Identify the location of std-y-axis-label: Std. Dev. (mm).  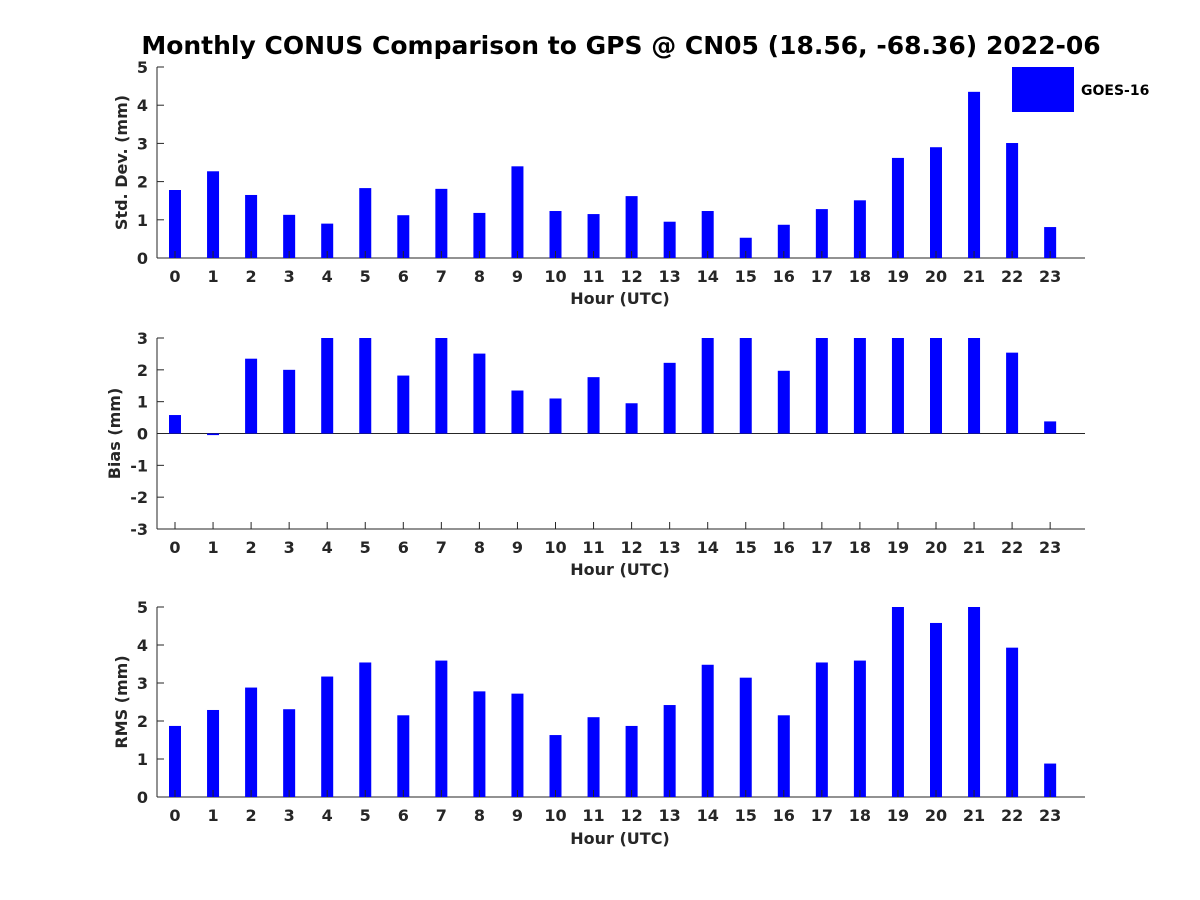
(121, 162).